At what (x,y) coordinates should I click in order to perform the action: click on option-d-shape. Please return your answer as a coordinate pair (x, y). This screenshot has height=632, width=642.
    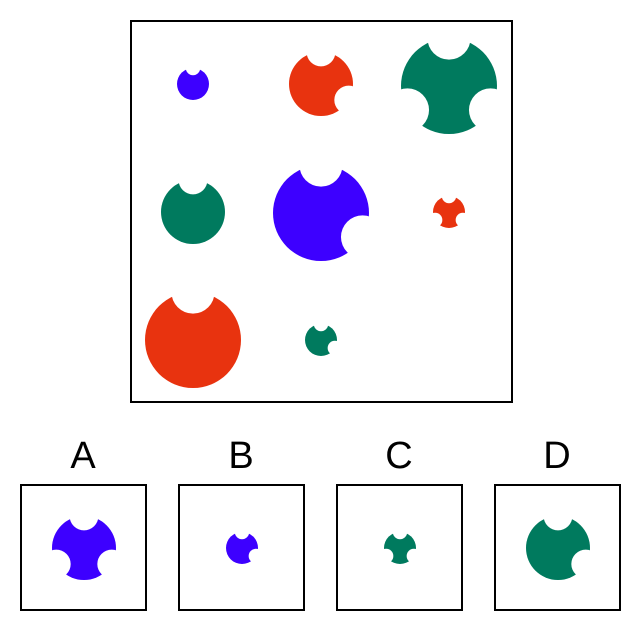
    Looking at the image, I should click on (558, 548).